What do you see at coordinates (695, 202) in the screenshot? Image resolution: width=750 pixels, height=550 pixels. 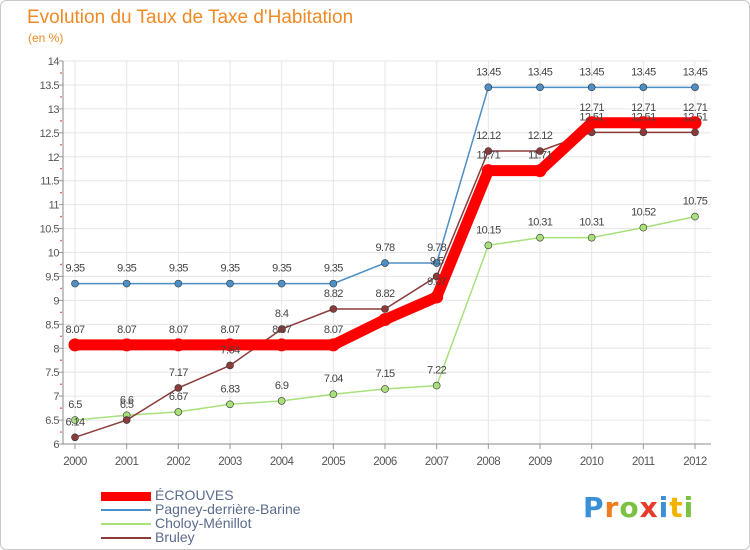 I see `data-label: 10.75` at bounding box center [695, 202].